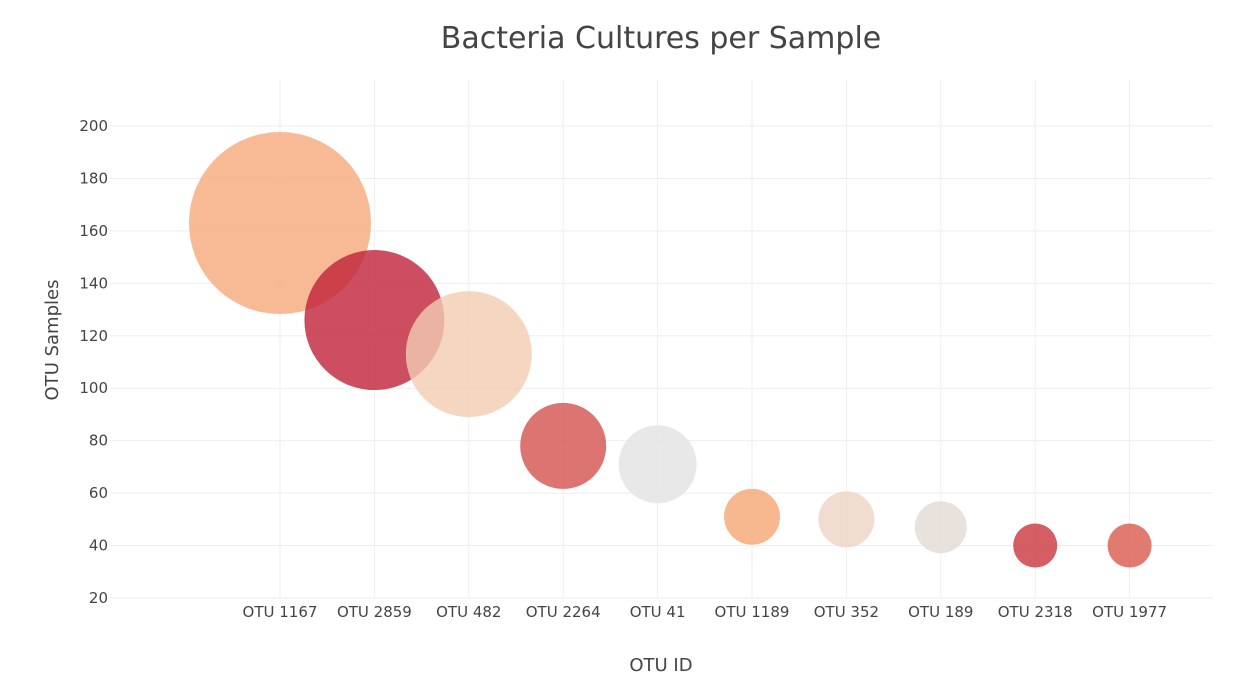 The width and height of the screenshot is (1243, 679). I want to click on y-tick-label: 120, so click(93, 336).